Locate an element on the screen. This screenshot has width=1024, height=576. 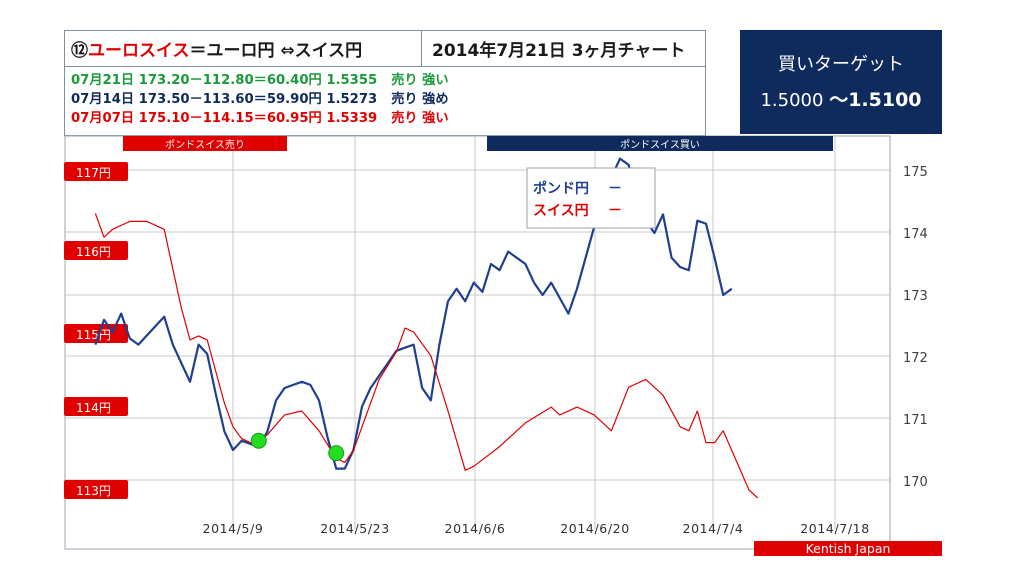
zone-label-buy: ポンドスイス買い is located at coordinates (660, 145).